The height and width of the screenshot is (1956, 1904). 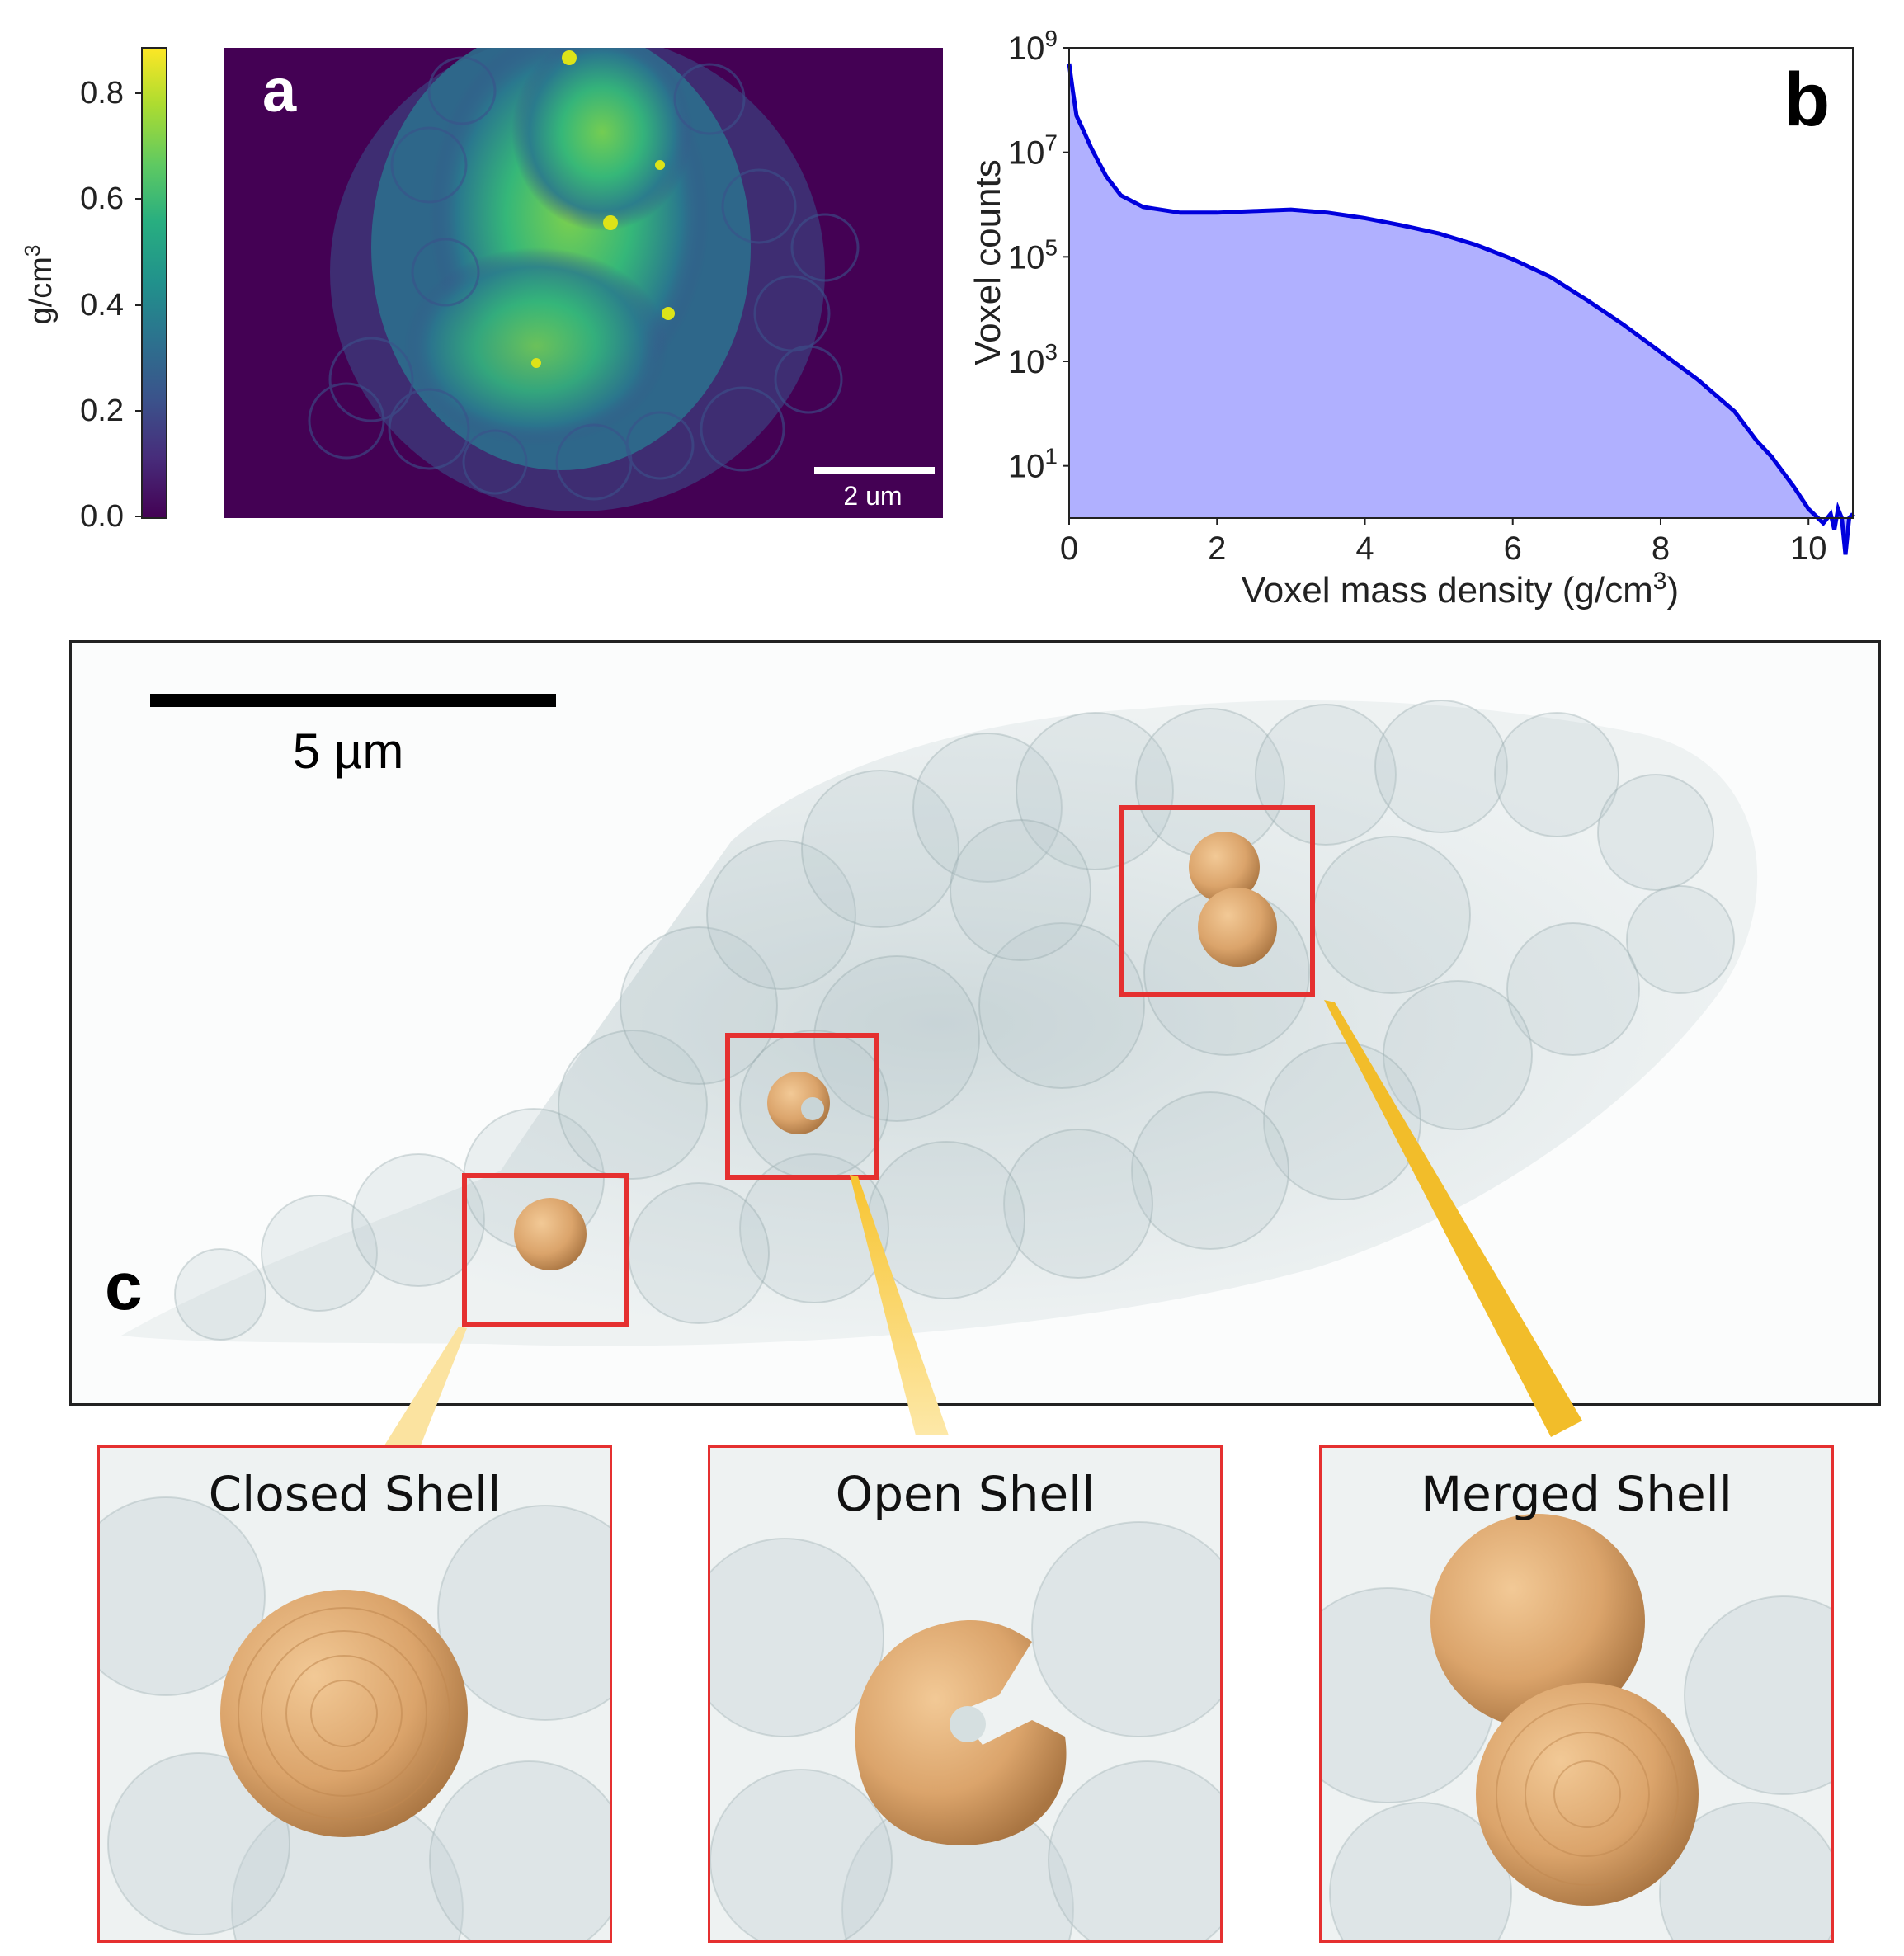 I want to click on y-tick-label-3: 10⁷, so click(x=1033, y=151).